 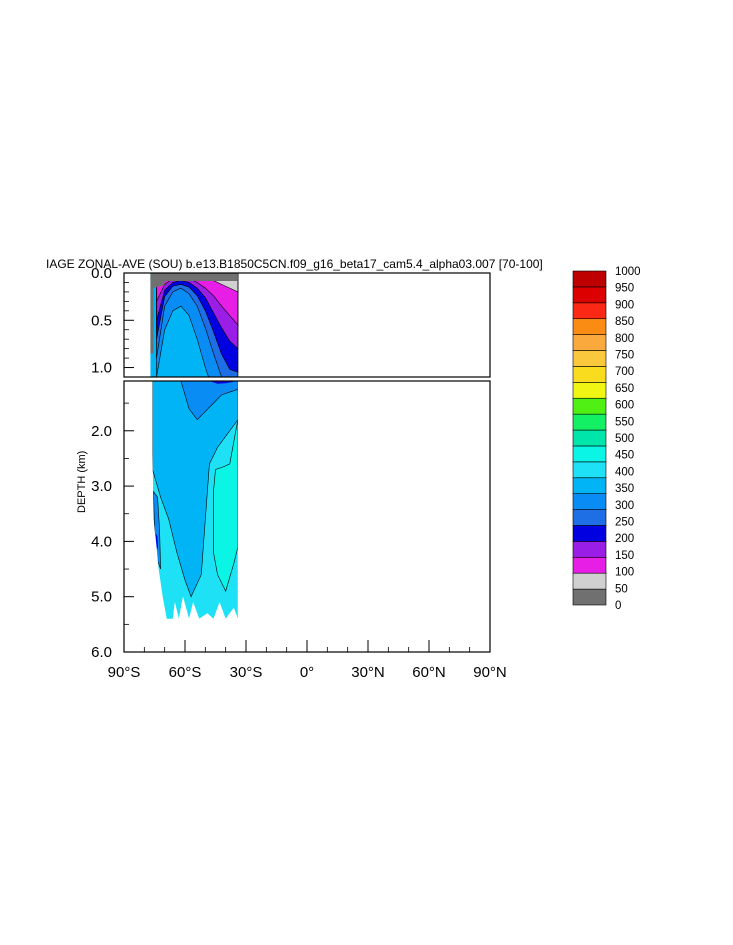 What do you see at coordinates (101, 273) in the screenshot?
I see `y-tick-label: 0.0` at bounding box center [101, 273].